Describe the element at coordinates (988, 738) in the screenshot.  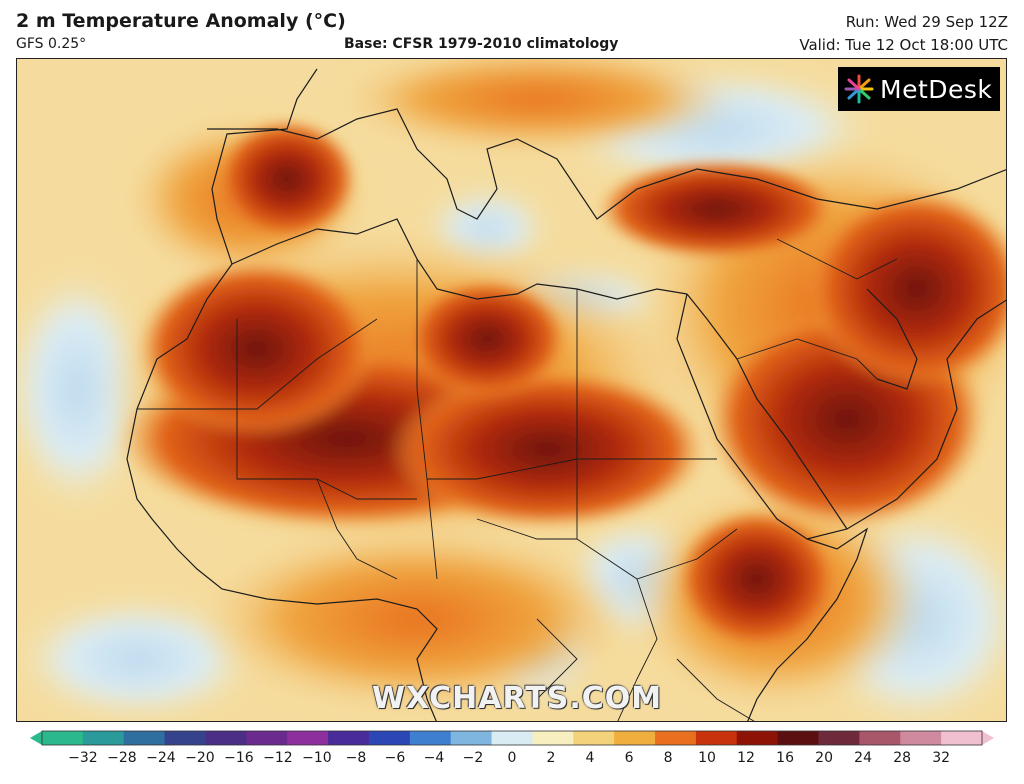
I see `colorbar-max-arrow` at that location.